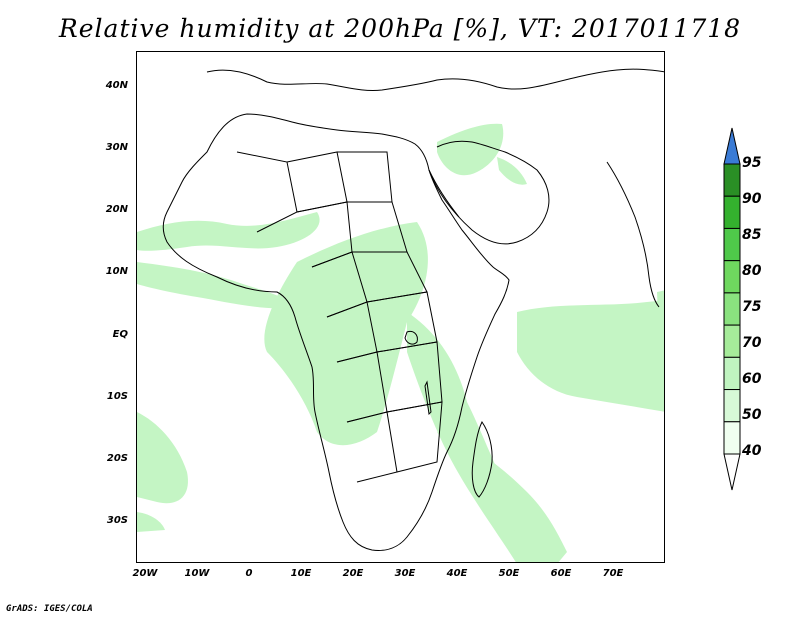 The width and height of the screenshot is (800, 618). What do you see at coordinates (752, 415) in the screenshot?
I see `colorbar-label: 50` at bounding box center [752, 415].